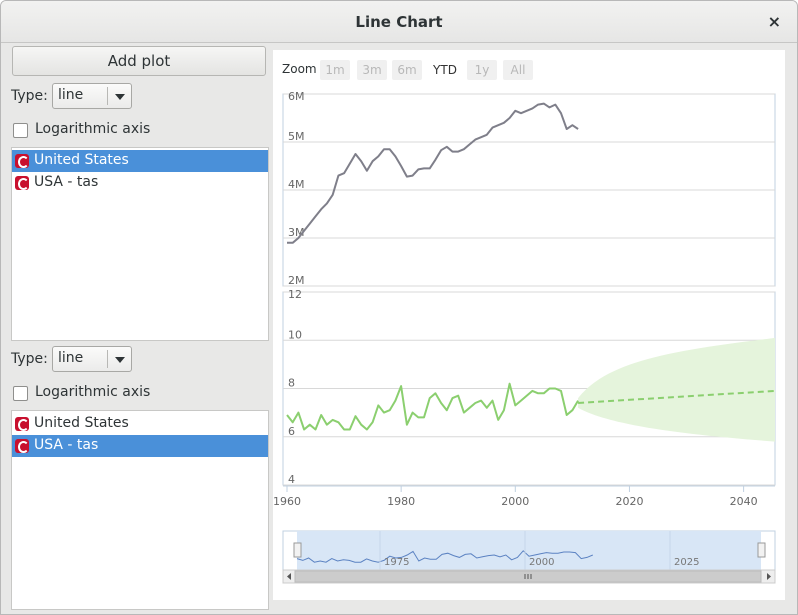 The height and width of the screenshot is (615, 798). Describe the element at coordinates (407, 70) in the screenshot. I see `zoom-button-6m: 6m` at that location.